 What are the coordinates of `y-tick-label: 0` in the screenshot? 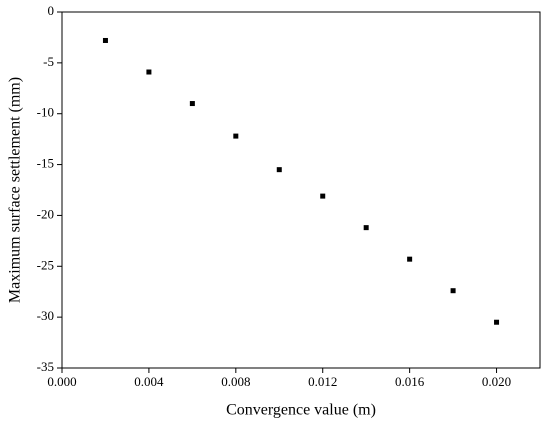 It's located at (51, 10).